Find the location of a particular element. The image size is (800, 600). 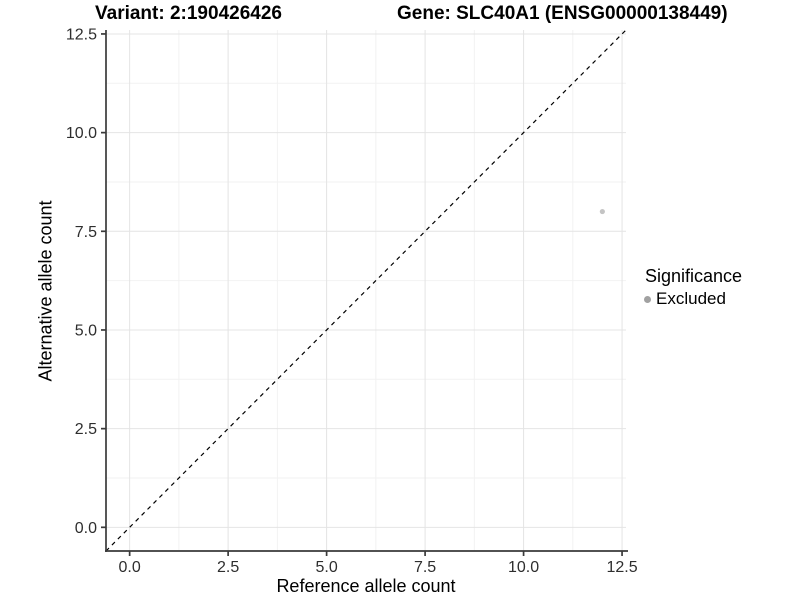

x-tick-label: 5.0 is located at coordinates (326, 567).